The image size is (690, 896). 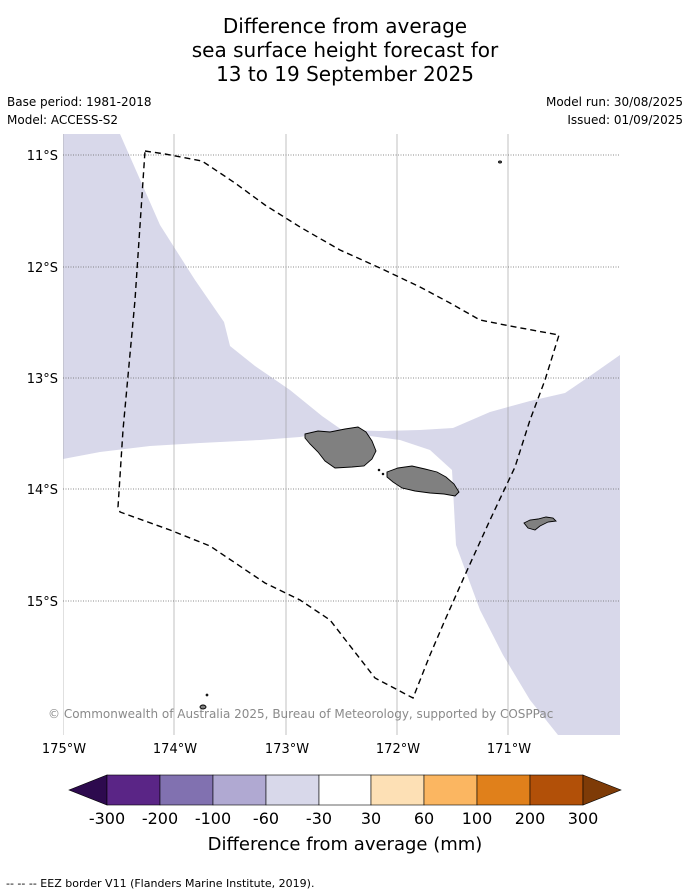 I want to click on negative-anomaly-region-west, so click(x=202, y=296).